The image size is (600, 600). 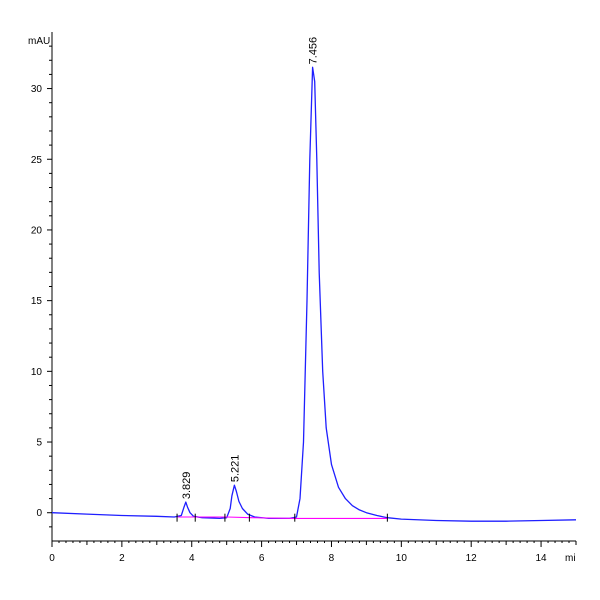 What do you see at coordinates (37, 160) in the screenshot?
I see `y-tick-label: 25` at bounding box center [37, 160].